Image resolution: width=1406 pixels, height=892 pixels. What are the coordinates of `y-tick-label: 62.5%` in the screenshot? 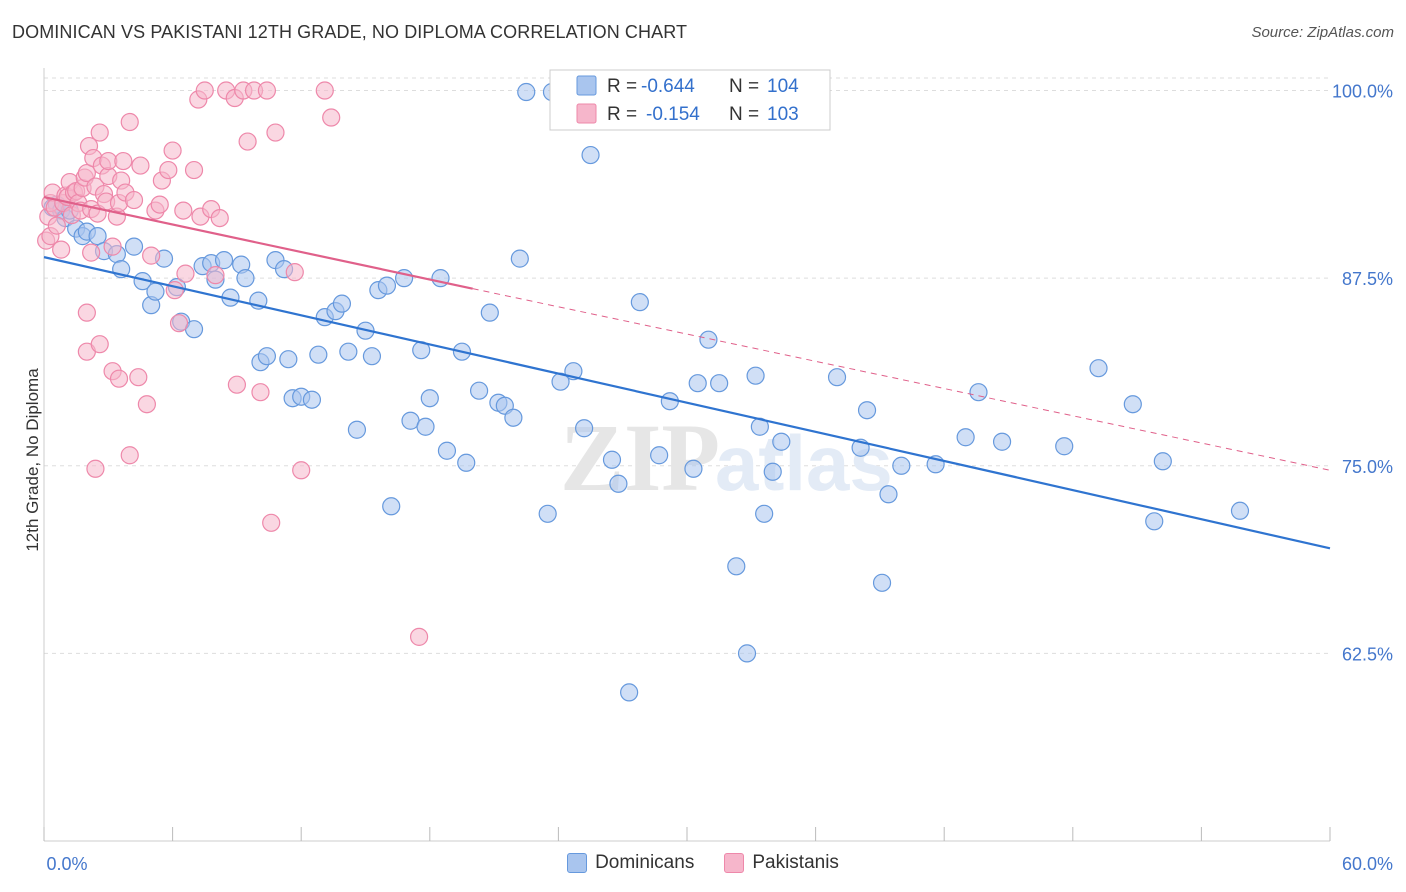 It's located at (1367, 654).